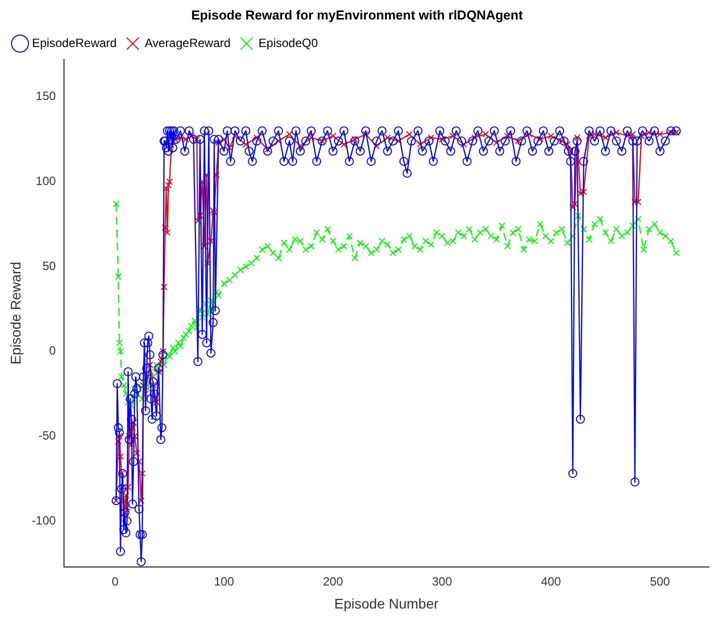  Describe the element at coordinates (47, 435) in the screenshot. I see `y-tick-label: -50` at that location.